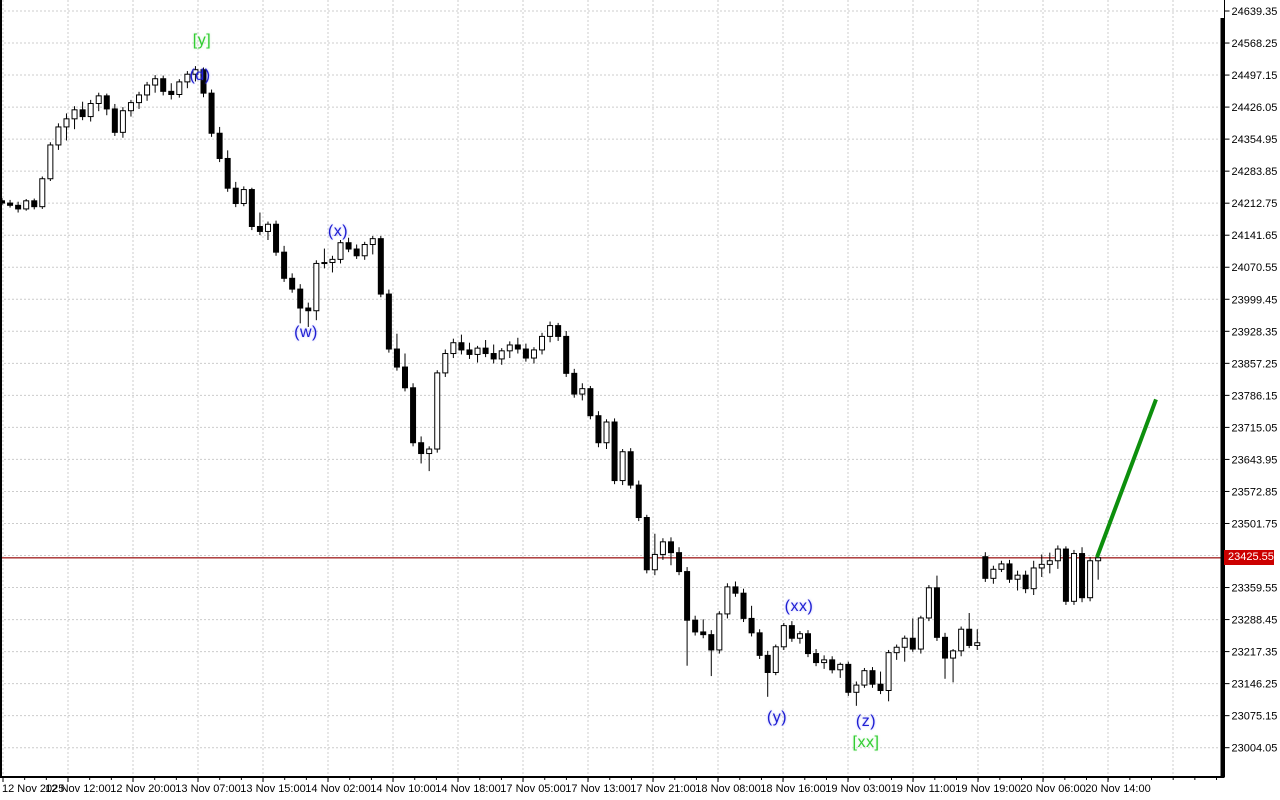  I want to click on wave-label-z: (z), so click(866, 721).